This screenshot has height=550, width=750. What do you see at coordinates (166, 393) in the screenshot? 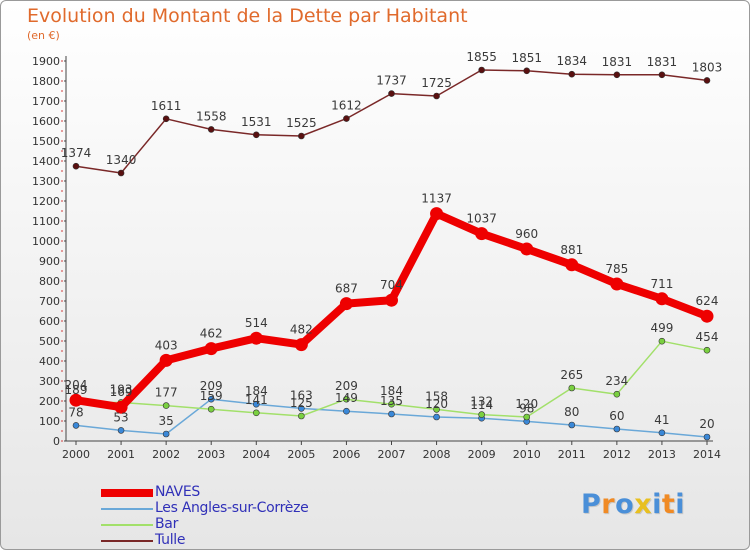
I see `data-label: 177` at bounding box center [166, 393].